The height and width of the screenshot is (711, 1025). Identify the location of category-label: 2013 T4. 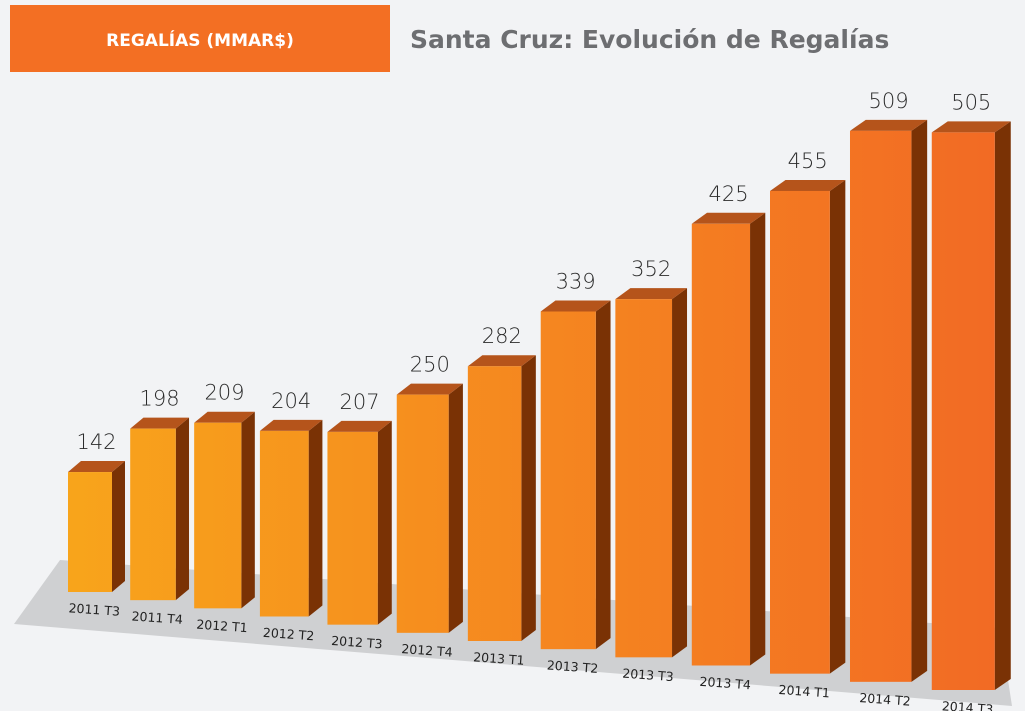
(725, 683).